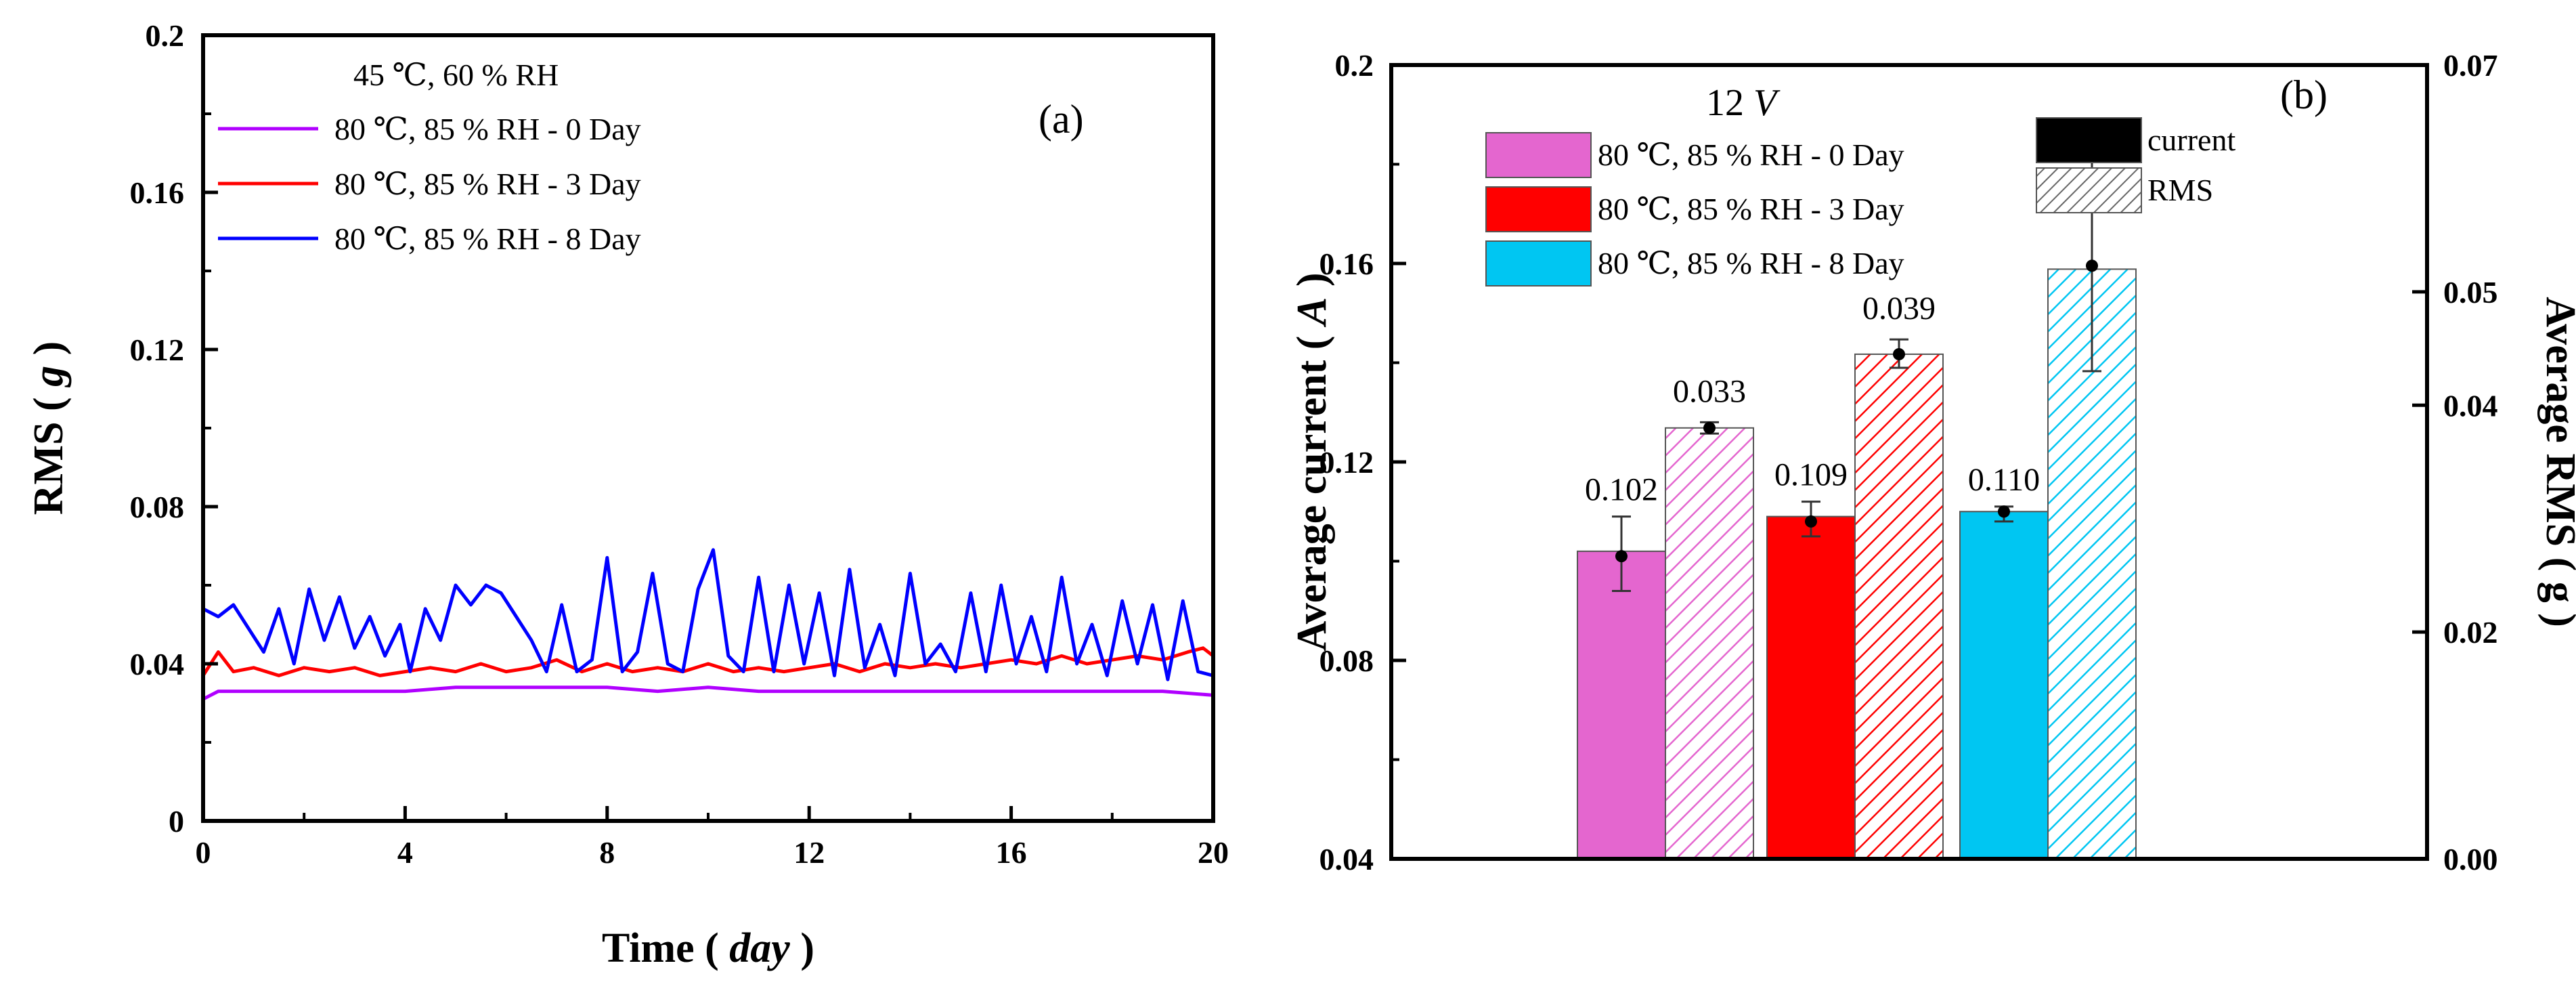 The image size is (2576, 995). I want to click on rms-data-label: 0.033, so click(1709, 391).